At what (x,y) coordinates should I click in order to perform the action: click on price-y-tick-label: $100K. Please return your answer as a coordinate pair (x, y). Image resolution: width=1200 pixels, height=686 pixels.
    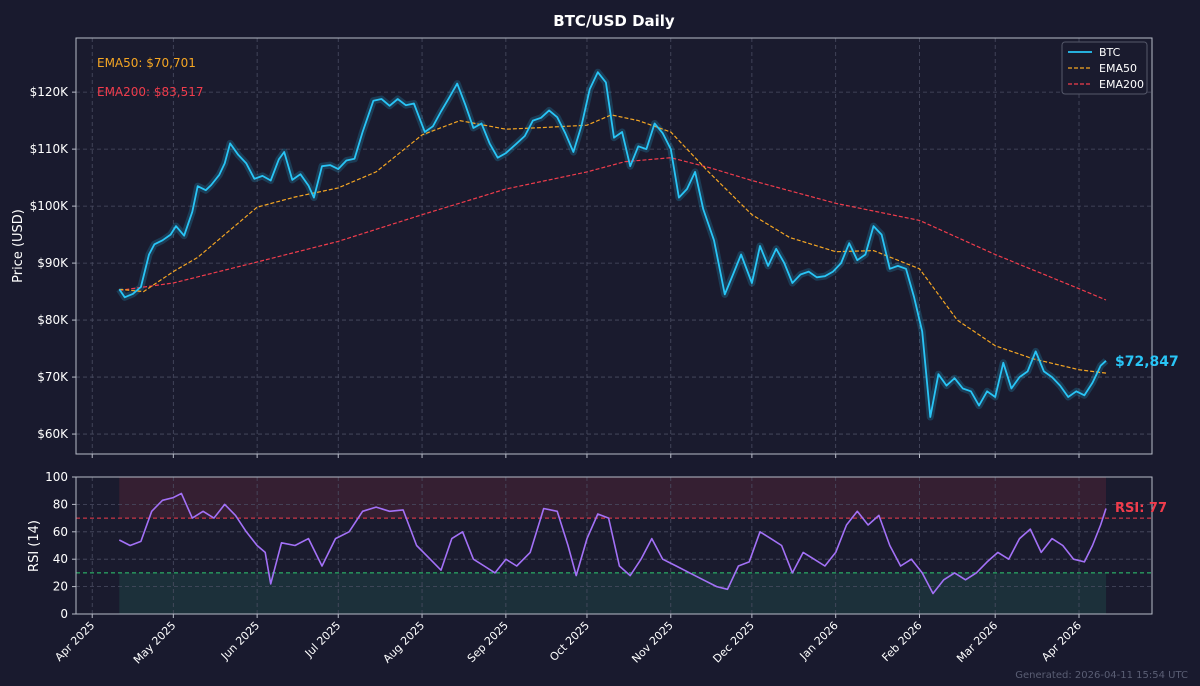
    Looking at the image, I should click on (50, 206).